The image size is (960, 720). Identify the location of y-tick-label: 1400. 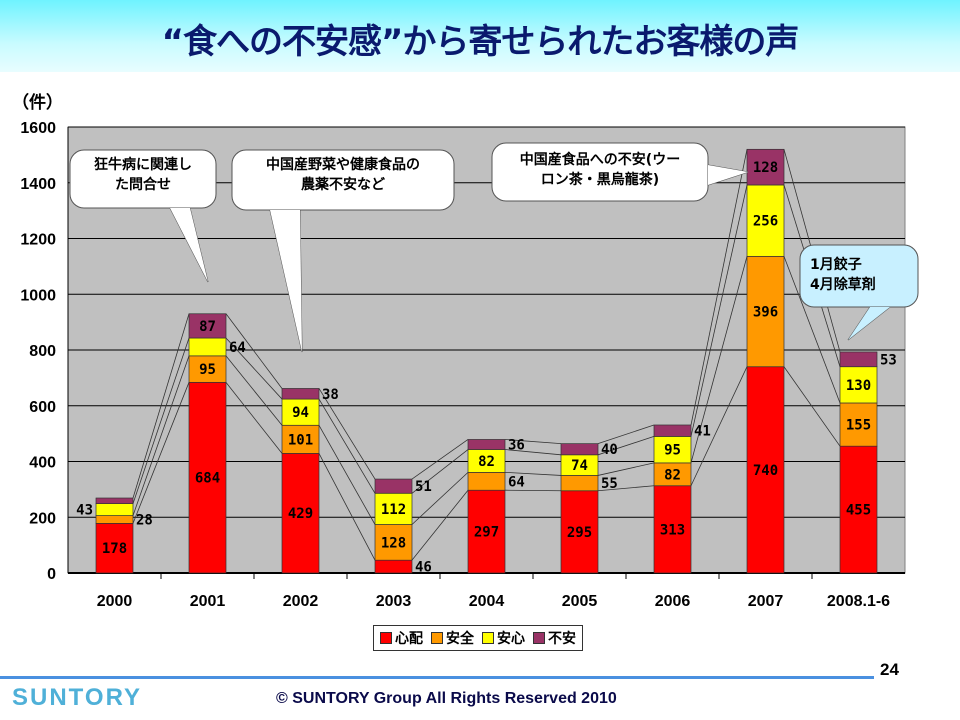
(38, 184).